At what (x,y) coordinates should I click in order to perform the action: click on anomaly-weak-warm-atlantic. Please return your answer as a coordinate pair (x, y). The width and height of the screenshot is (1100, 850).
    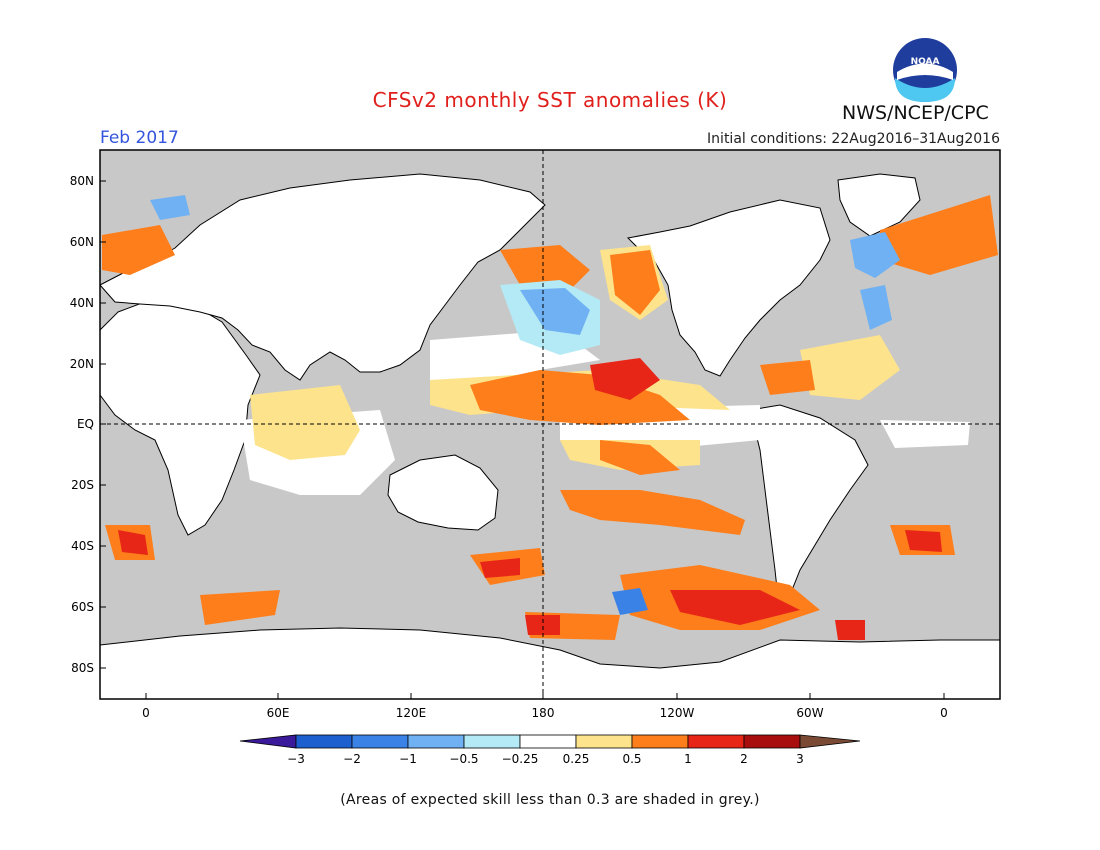
    Looking at the image, I should click on (850, 367).